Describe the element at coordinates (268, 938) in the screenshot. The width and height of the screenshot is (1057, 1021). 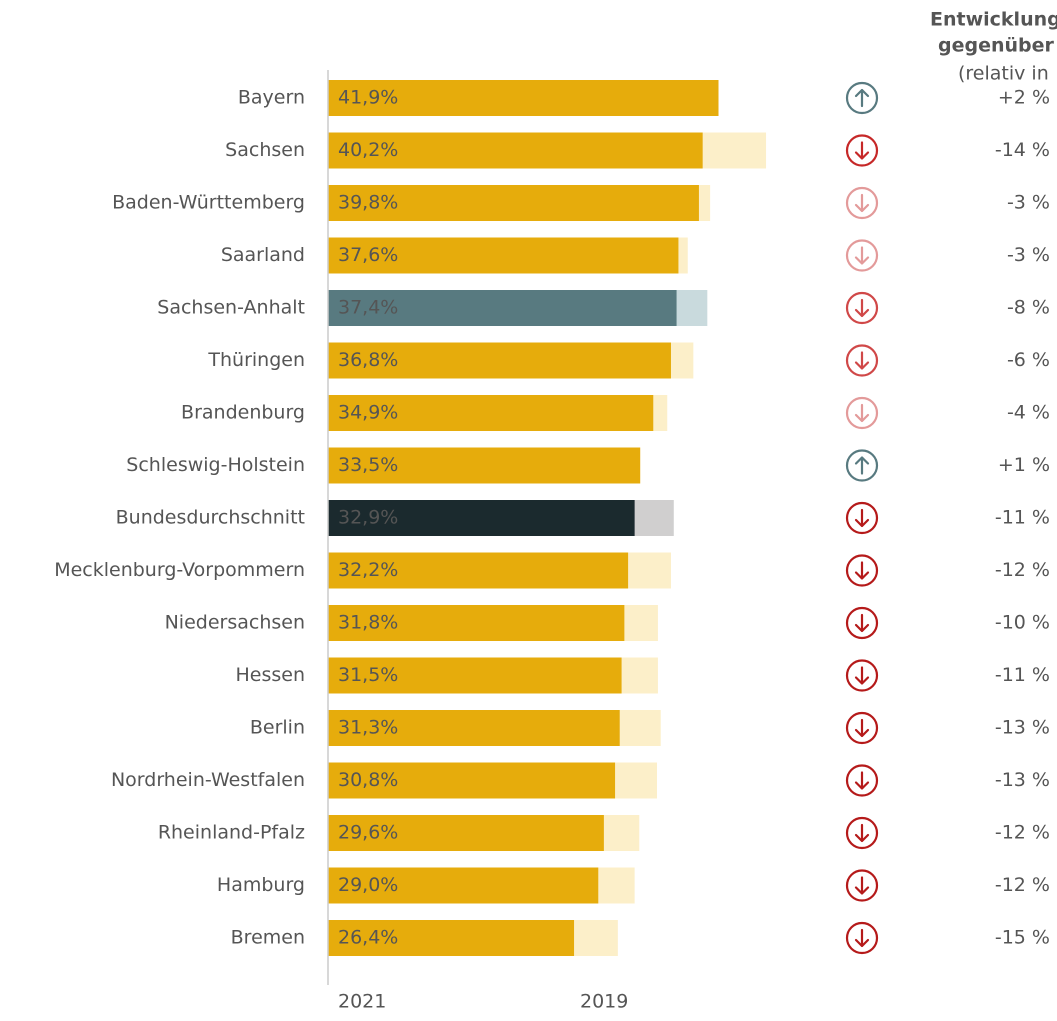
I see `category-label: Bremen` at that location.